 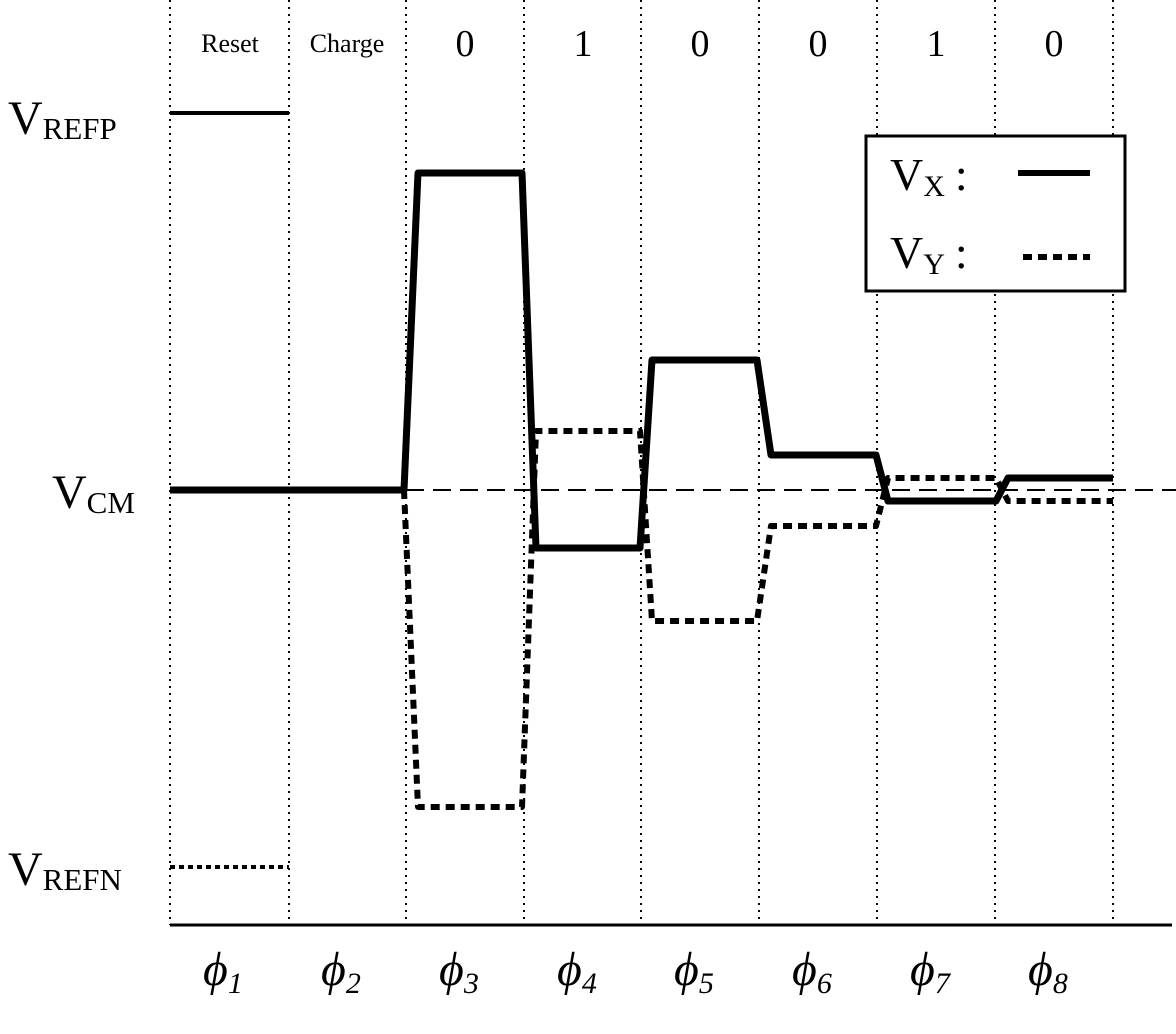 What do you see at coordinates (812, 971) in the screenshot?
I see `phi-label: ϕ6` at bounding box center [812, 971].